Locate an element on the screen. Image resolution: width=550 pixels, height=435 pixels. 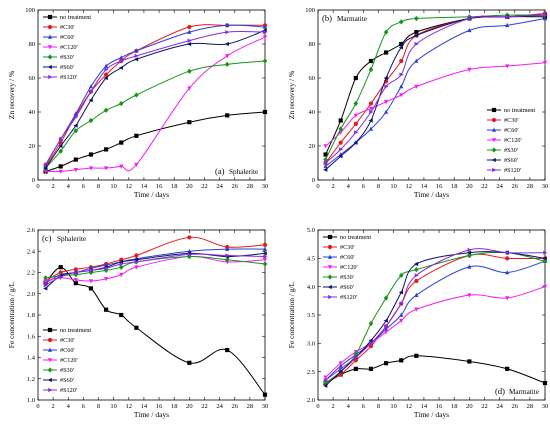
y-tick-label: 100 is located at coordinates (30, 10).